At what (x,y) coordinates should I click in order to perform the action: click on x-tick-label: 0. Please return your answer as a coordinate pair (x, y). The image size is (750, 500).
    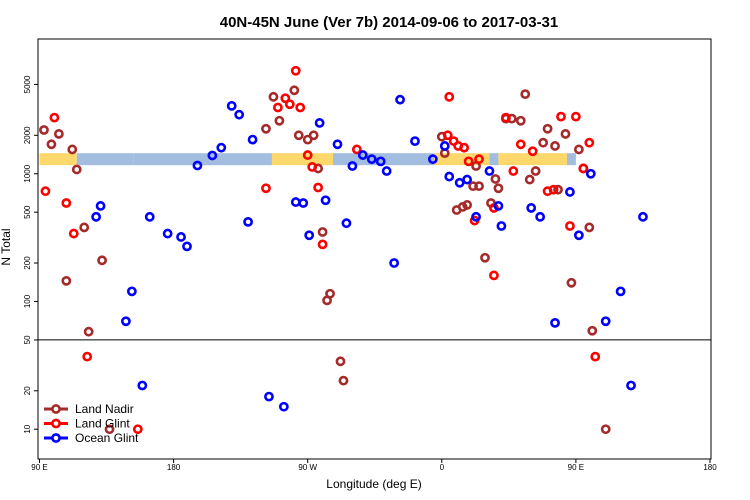
    Looking at the image, I should click on (442, 467).